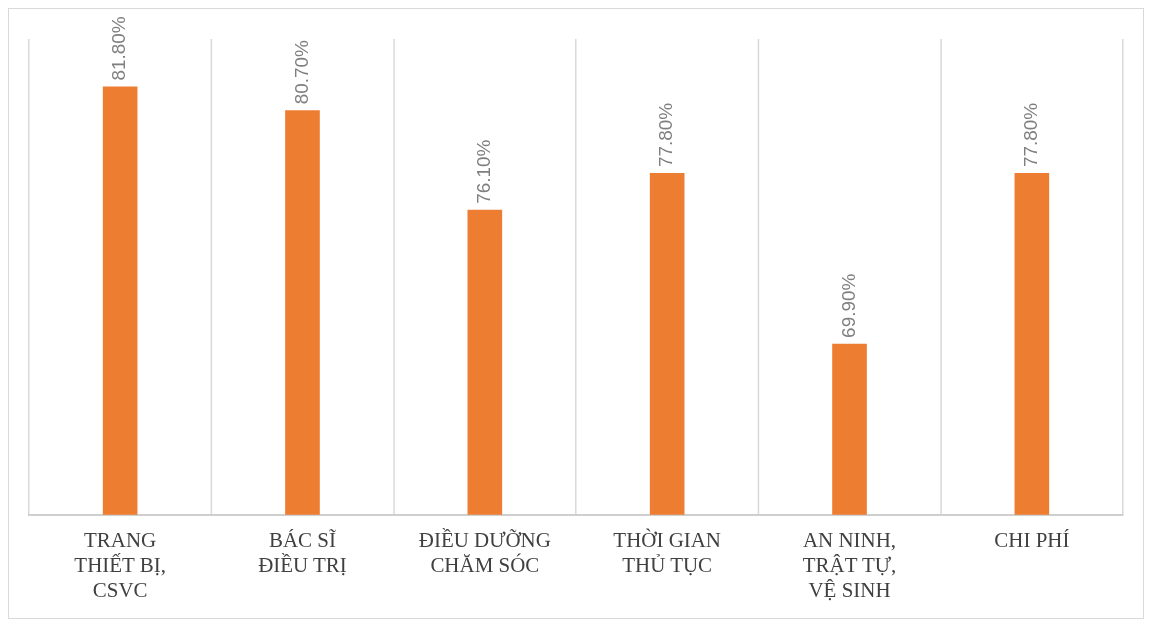 The width and height of the screenshot is (1152, 627). Describe the element at coordinates (667, 552) in the screenshot. I see `x-tick-label: THỜI GIAN THỦ TỤC` at that location.